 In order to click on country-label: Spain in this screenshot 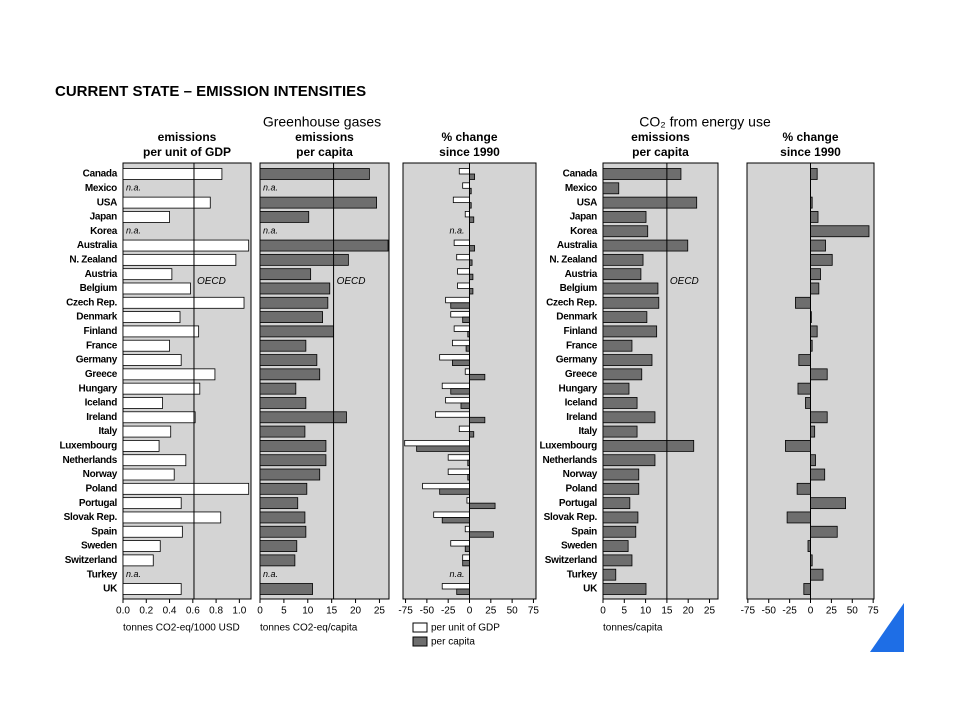, I will do `click(104, 531)`.